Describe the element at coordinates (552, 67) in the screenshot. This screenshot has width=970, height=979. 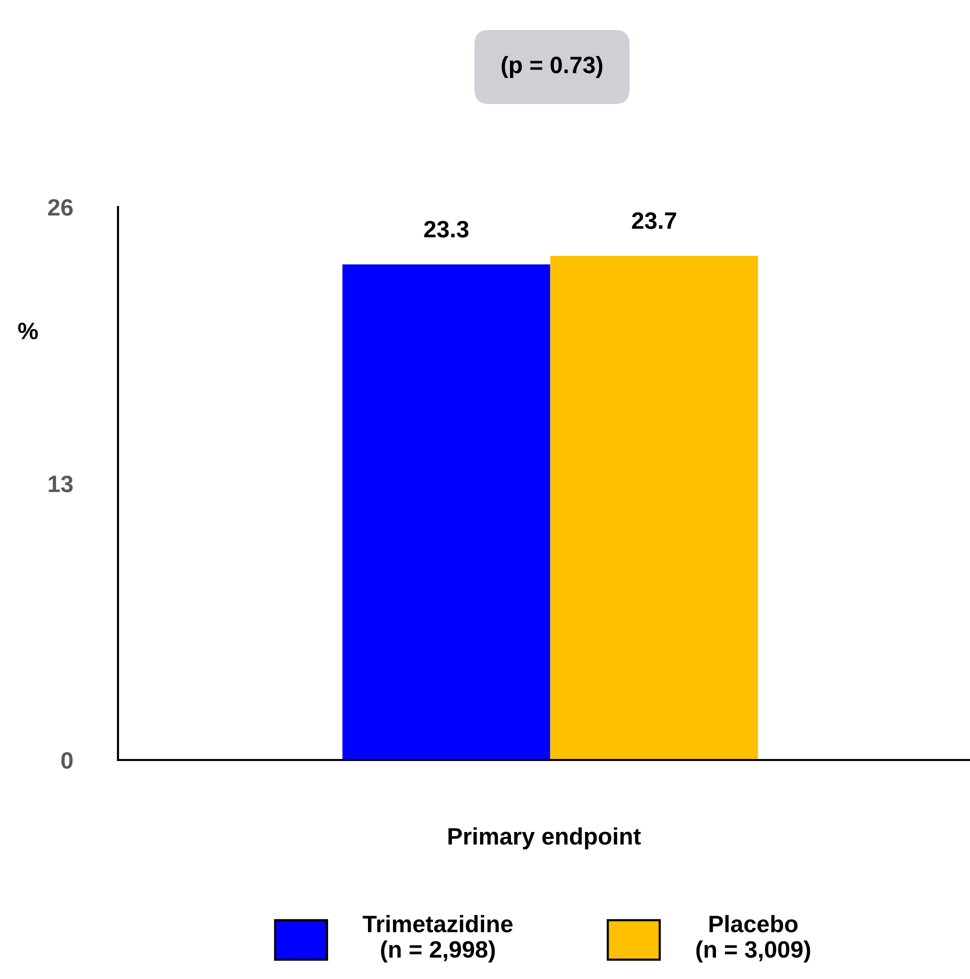
I see `text: (p = 0.73)` at that location.